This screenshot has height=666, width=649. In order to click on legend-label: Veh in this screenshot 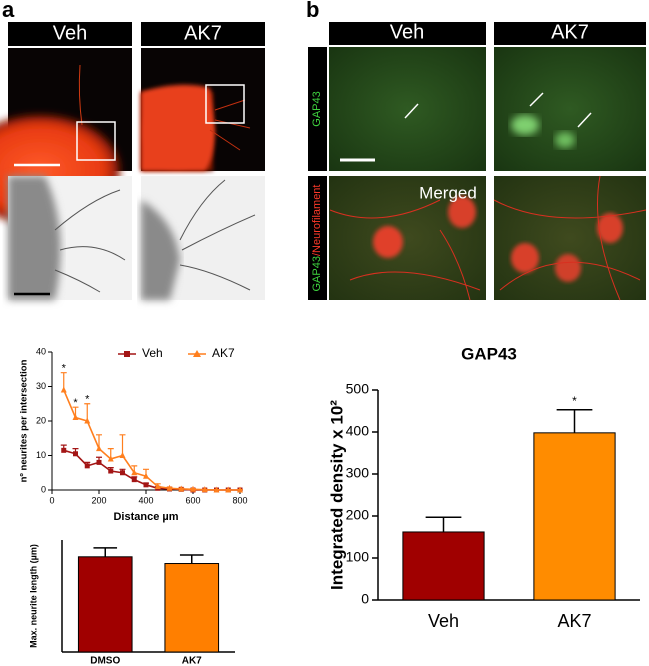, I will do `click(152, 353)`.